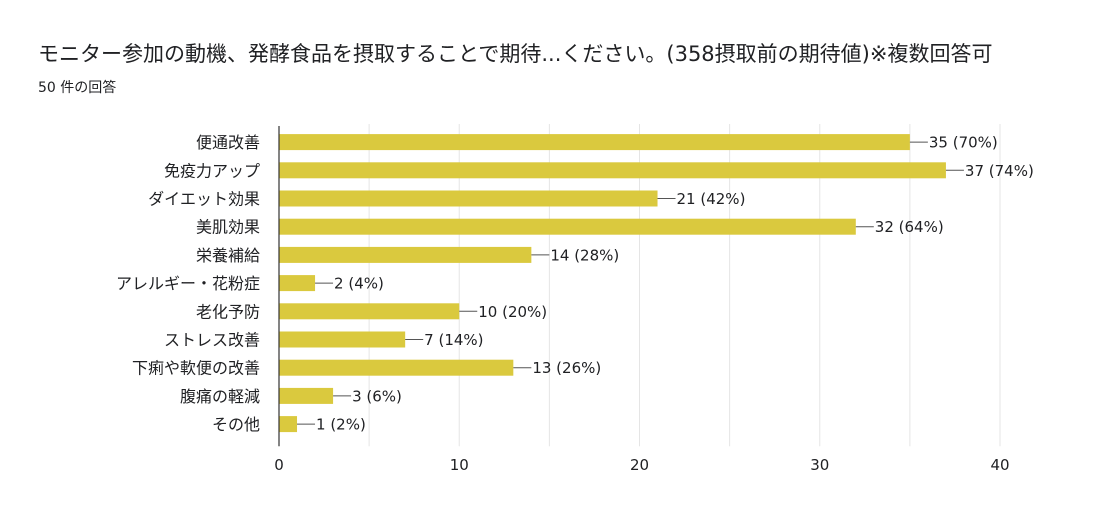 Image resolution: width=1111 pixels, height=528 pixels. I want to click on category-label: ダイエット効果, so click(204, 199).